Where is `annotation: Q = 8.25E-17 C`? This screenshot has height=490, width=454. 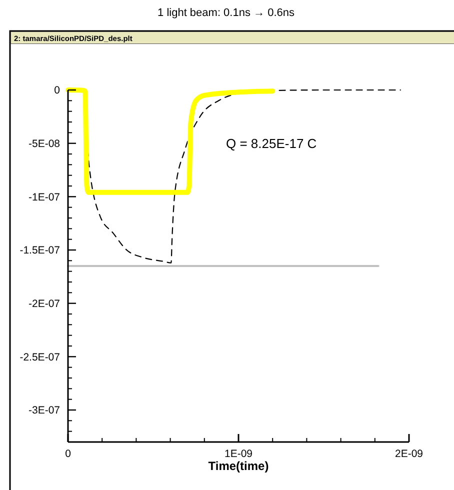
annotation: Q = 8.25E-17 C is located at coordinates (271, 143).